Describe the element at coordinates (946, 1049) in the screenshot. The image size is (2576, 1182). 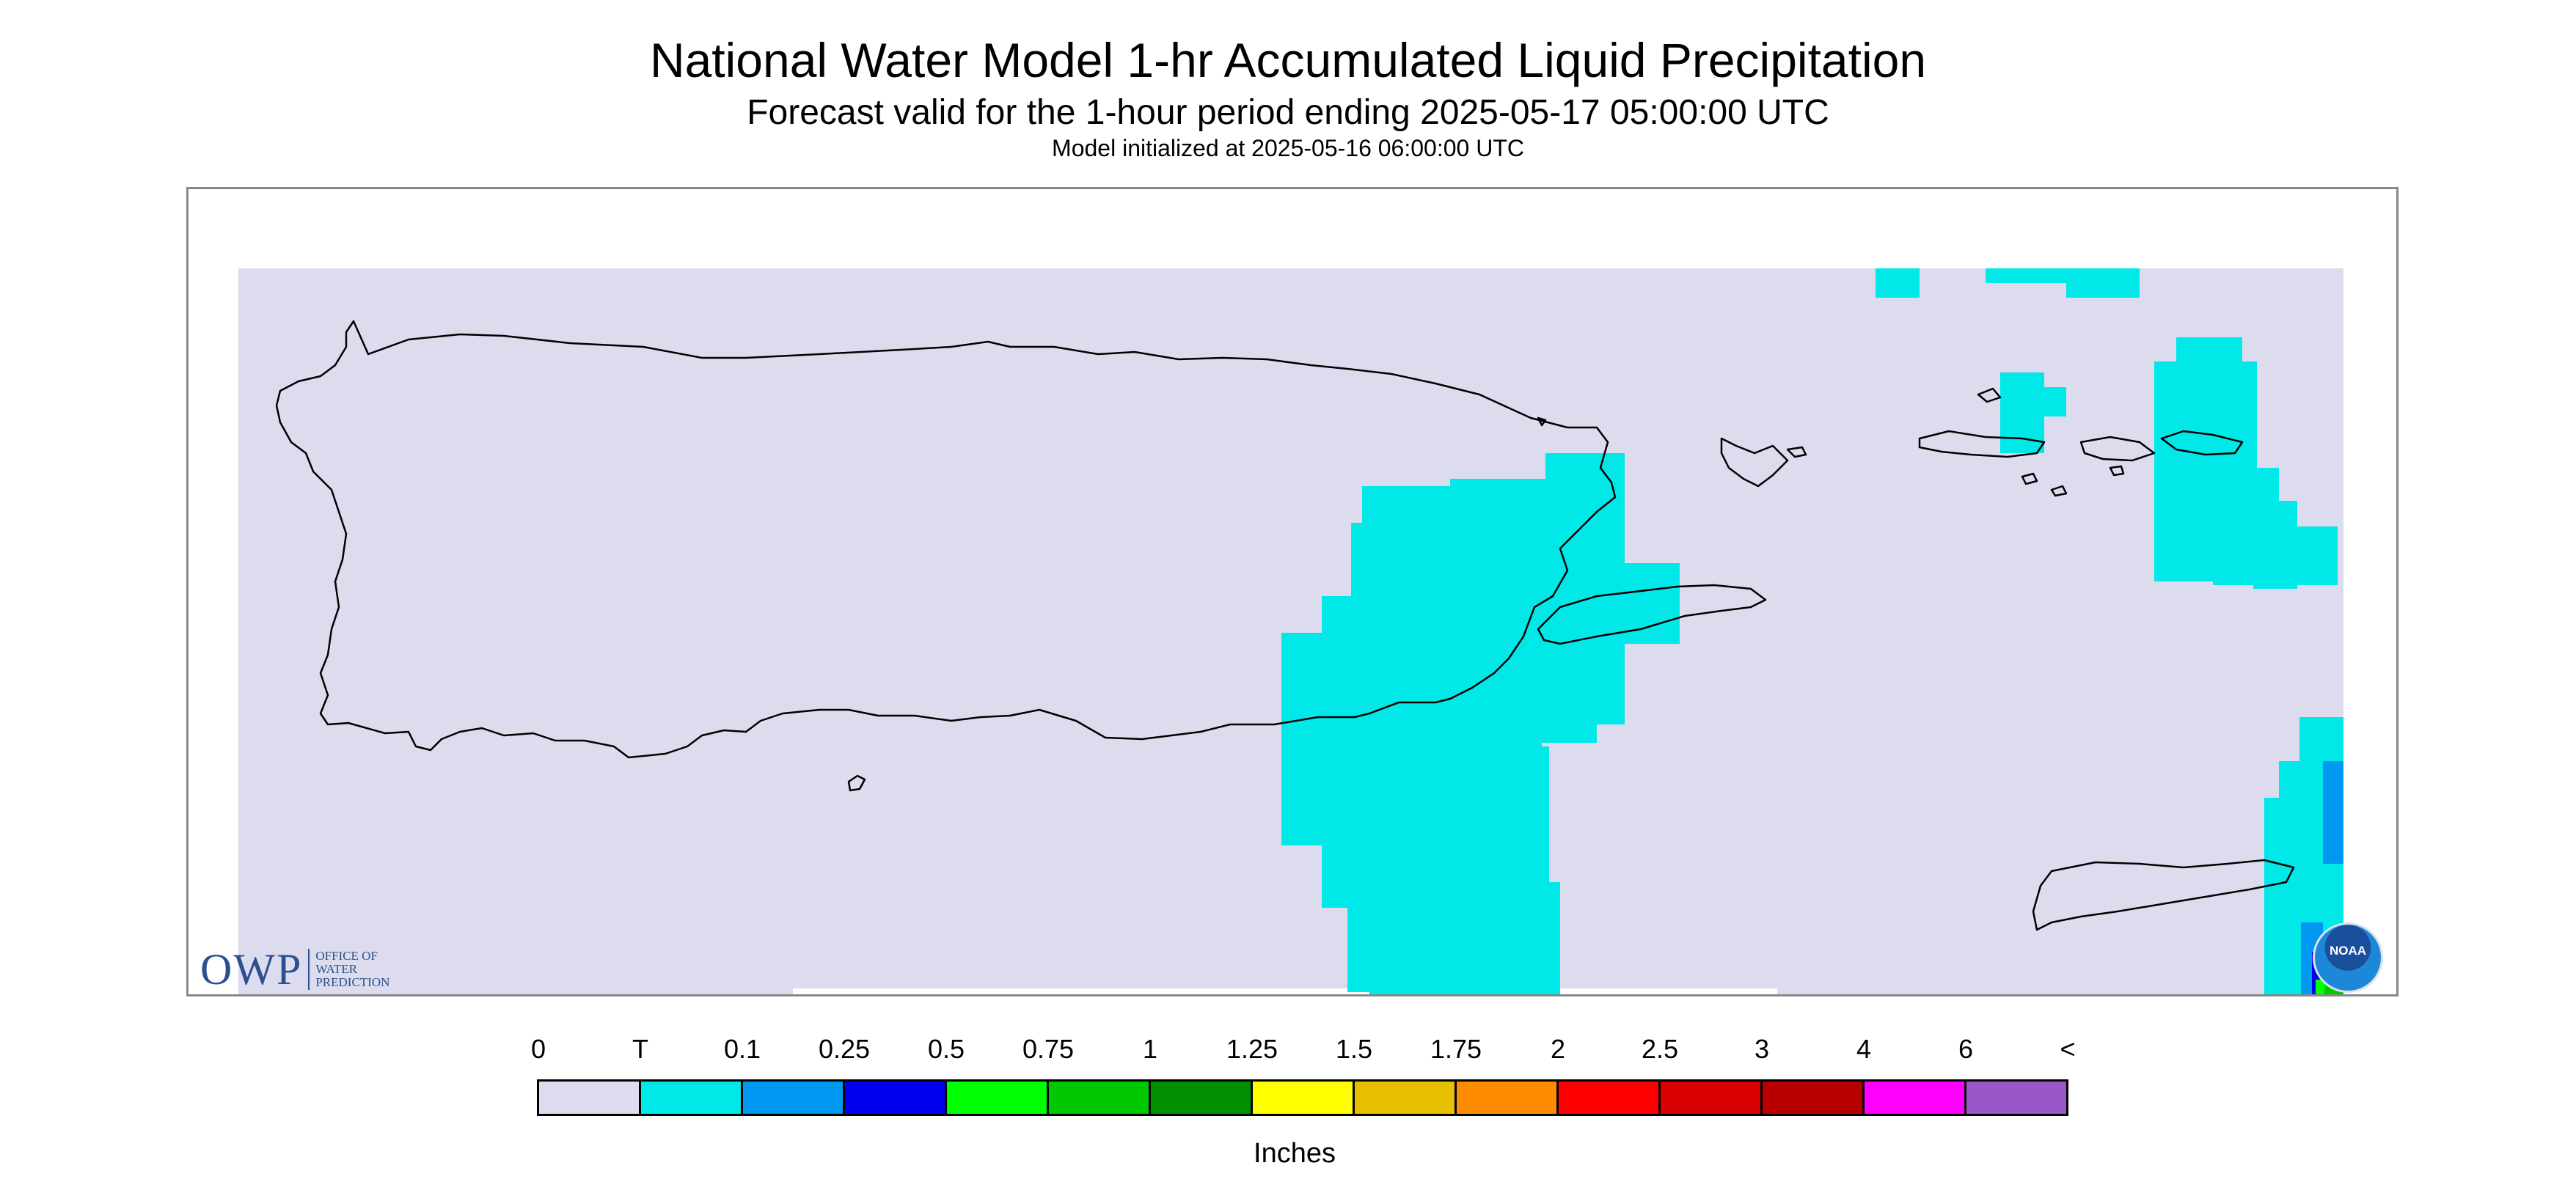
I see `legend-tick-label: 0.5` at that location.